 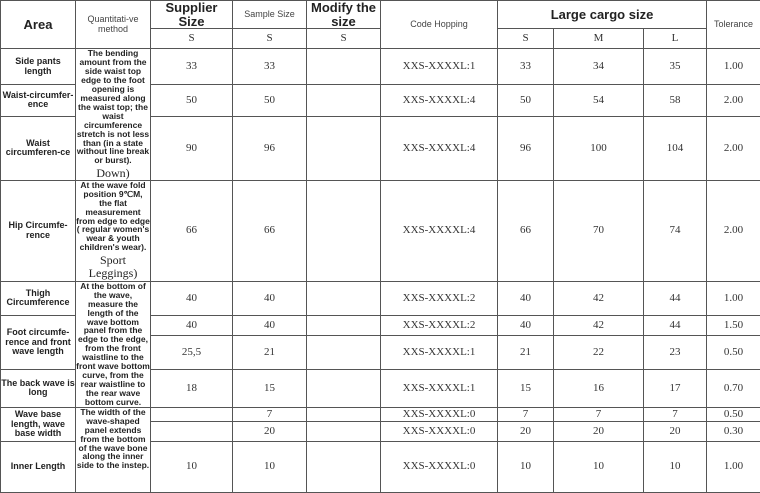 I want to click on value-cell: 0.30, so click(x=733, y=431).